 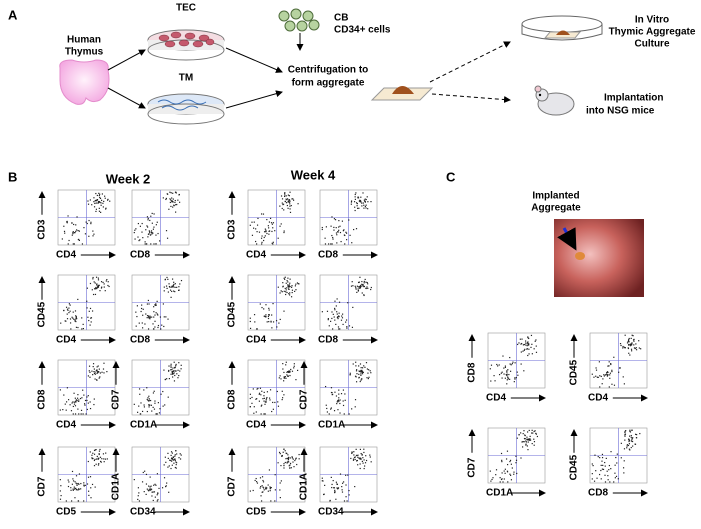 I want to click on events, so click(x=274, y=475).